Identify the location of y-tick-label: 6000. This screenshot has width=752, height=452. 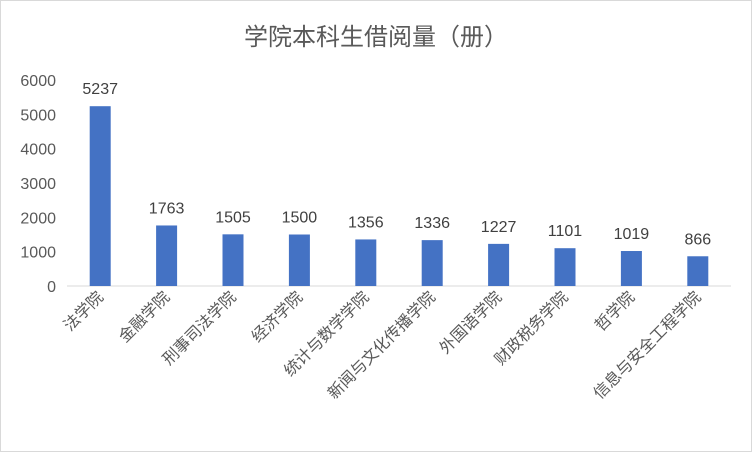
(38, 81).